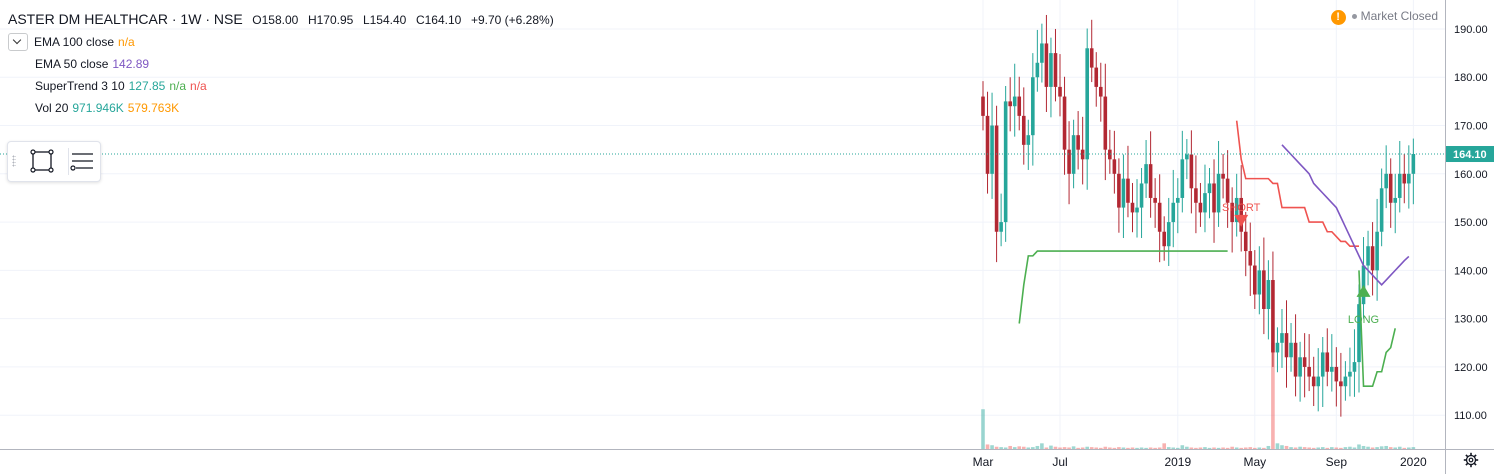 The width and height of the screenshot is (1494, 474). Describe the element at coordinates (512, 20) in the screenshot. I see `ohlc-change: +9.70 (+6.28%)` at that location.